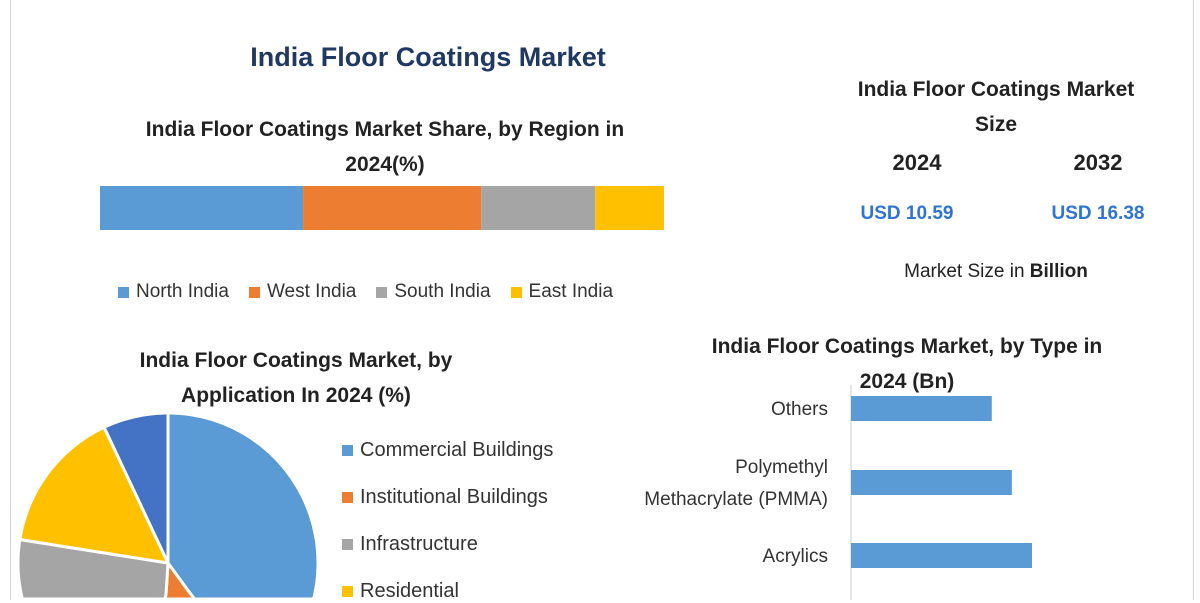  Describe the element at coordinates (385, 164) in the screenshot. I see `region-title-line2: 2024(%)` at that location.